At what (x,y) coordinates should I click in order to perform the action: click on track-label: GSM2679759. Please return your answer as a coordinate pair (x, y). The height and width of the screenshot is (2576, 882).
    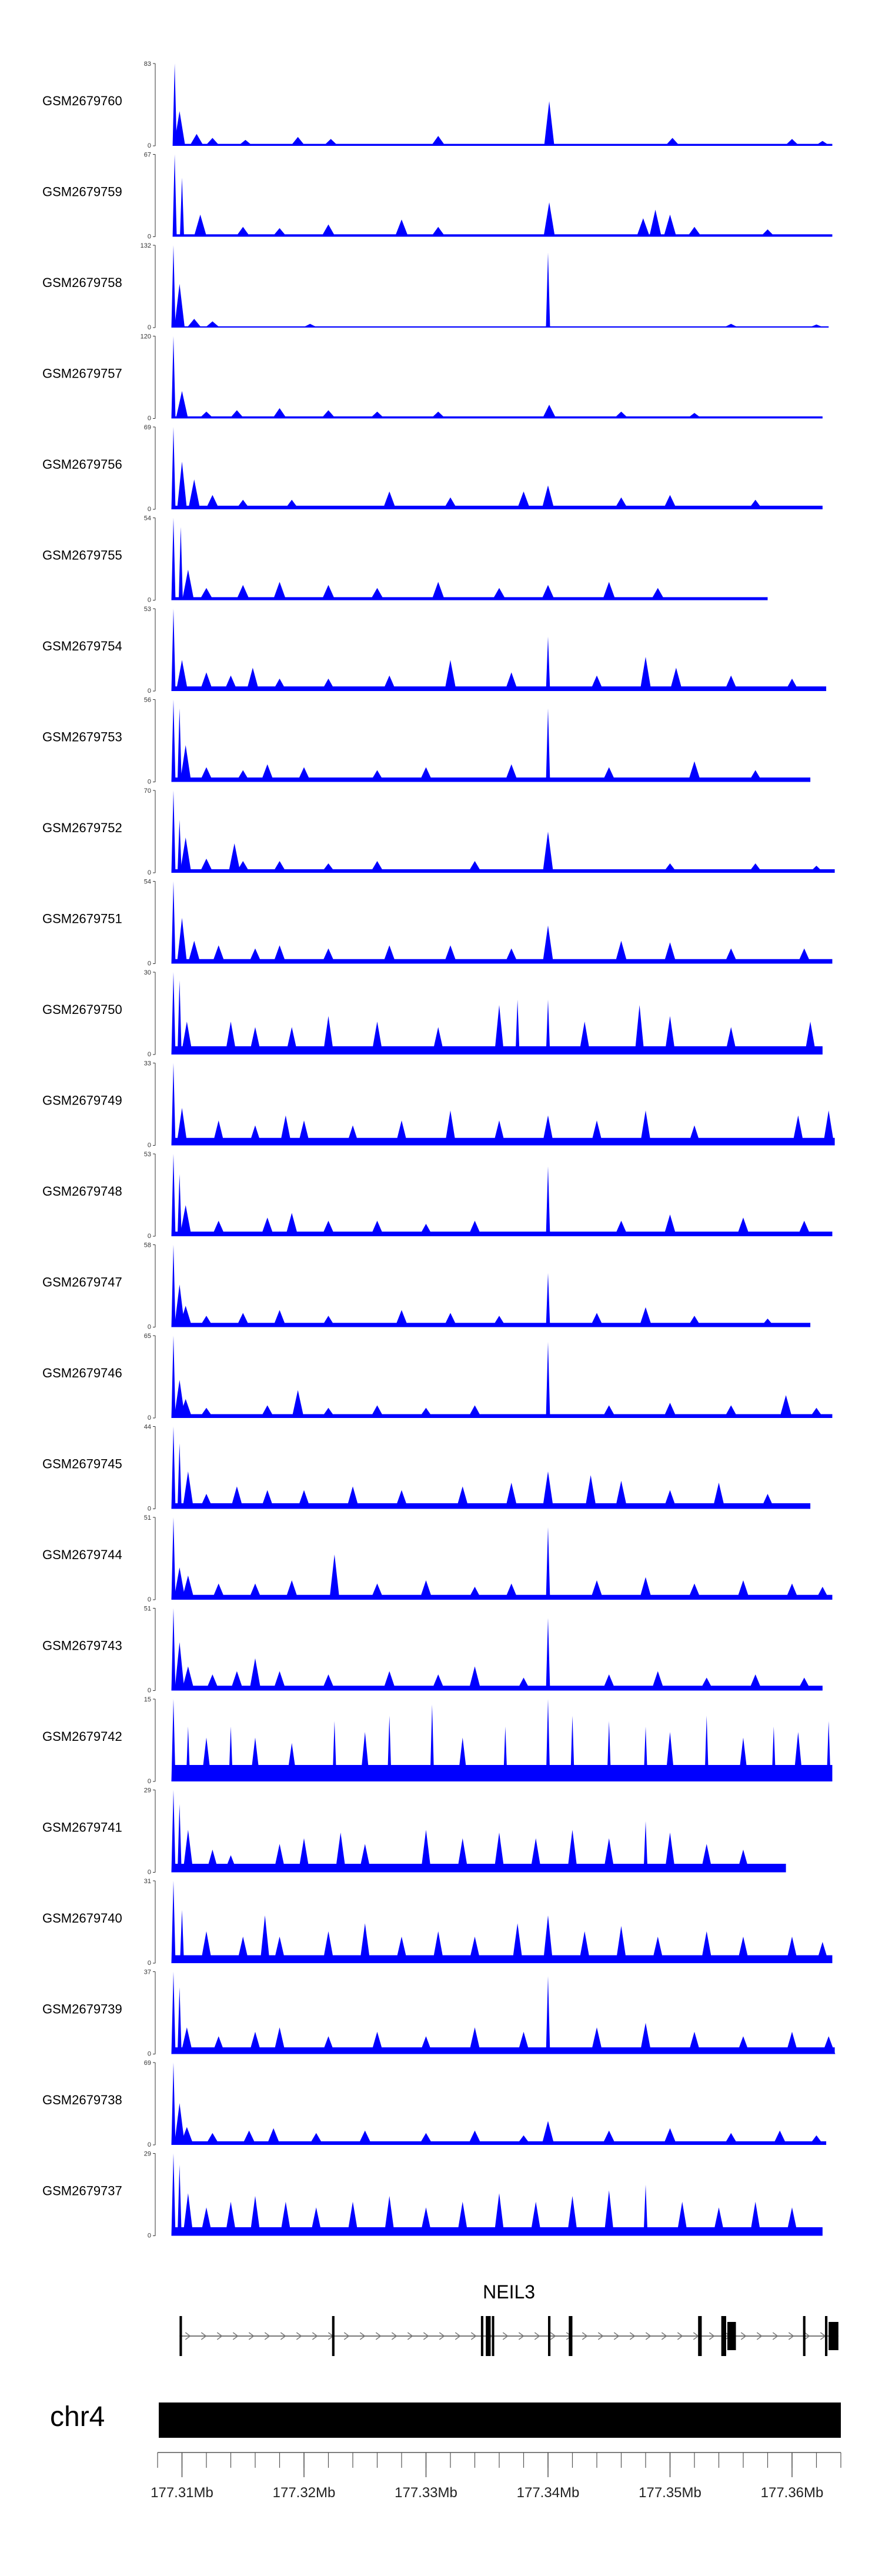
    Looking at the image, I should click on (82, 191).